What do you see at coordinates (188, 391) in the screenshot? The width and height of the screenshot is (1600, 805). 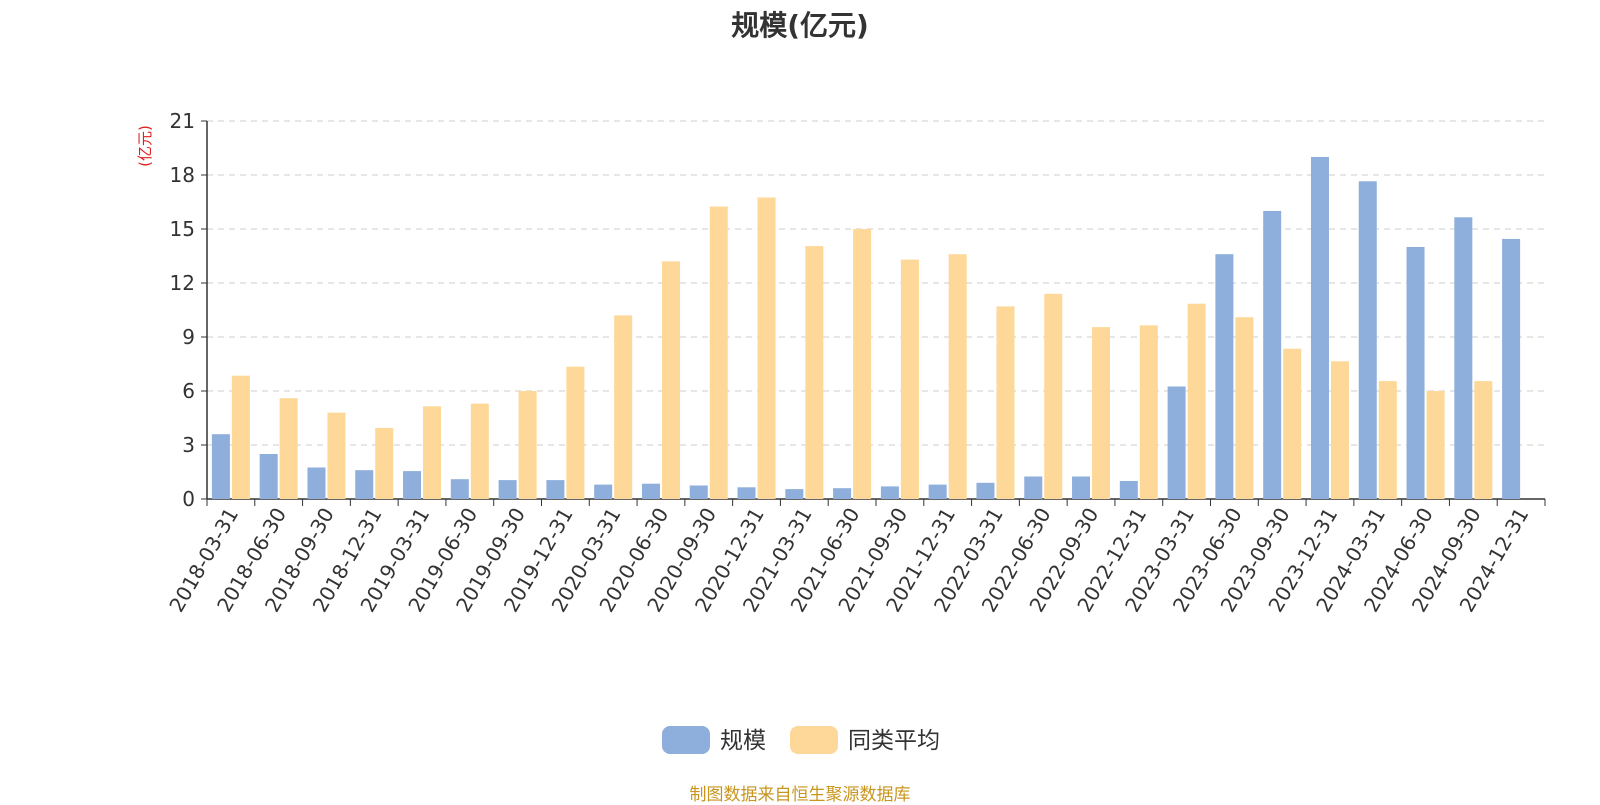 I see `y-tick-label: 6` at bounding box center [188, 391].